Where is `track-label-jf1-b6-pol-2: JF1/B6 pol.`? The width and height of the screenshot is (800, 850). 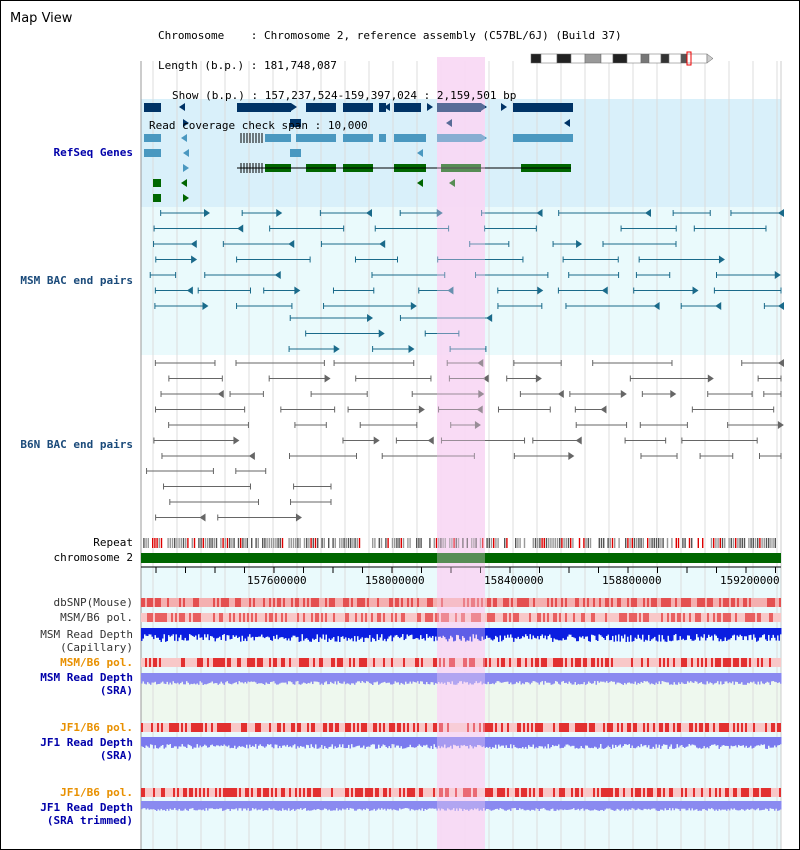
track-label-jf1-b6-pol-2: JF1/B6 pol. is located at coordinates (96, 792).